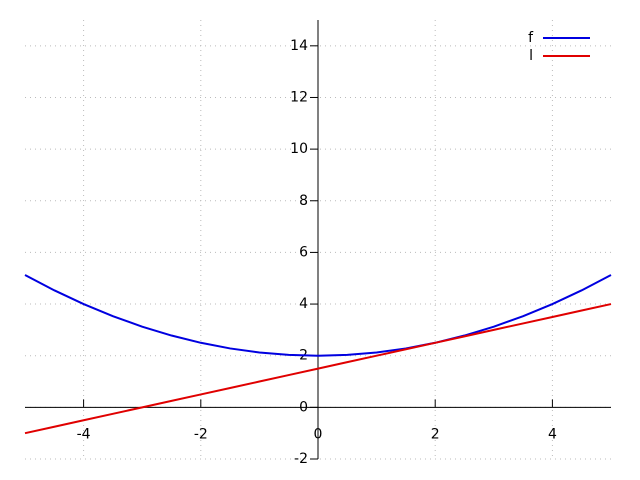 Image resolution: width=640 pixels, height=480 pixels. I want to click on x-tick-label: 2, so click(435, 434).